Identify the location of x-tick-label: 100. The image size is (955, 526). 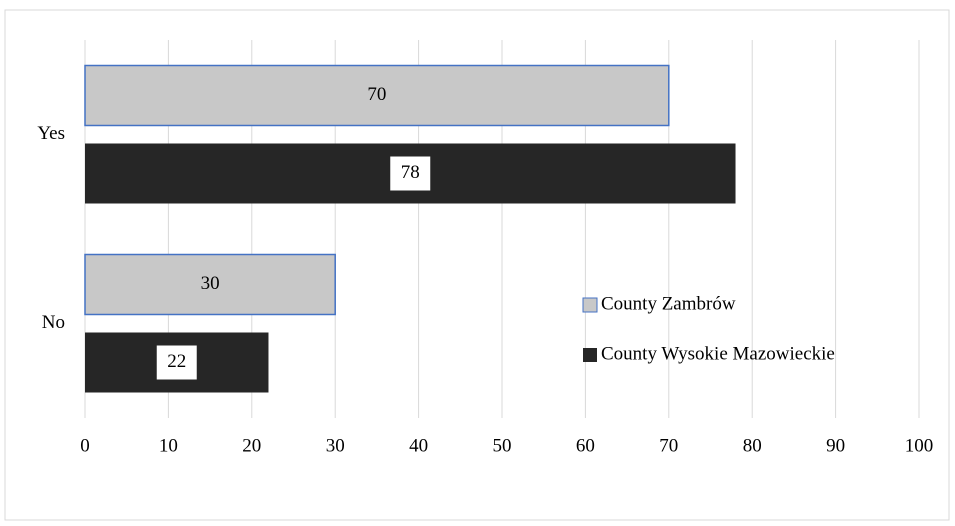
(919, 445).